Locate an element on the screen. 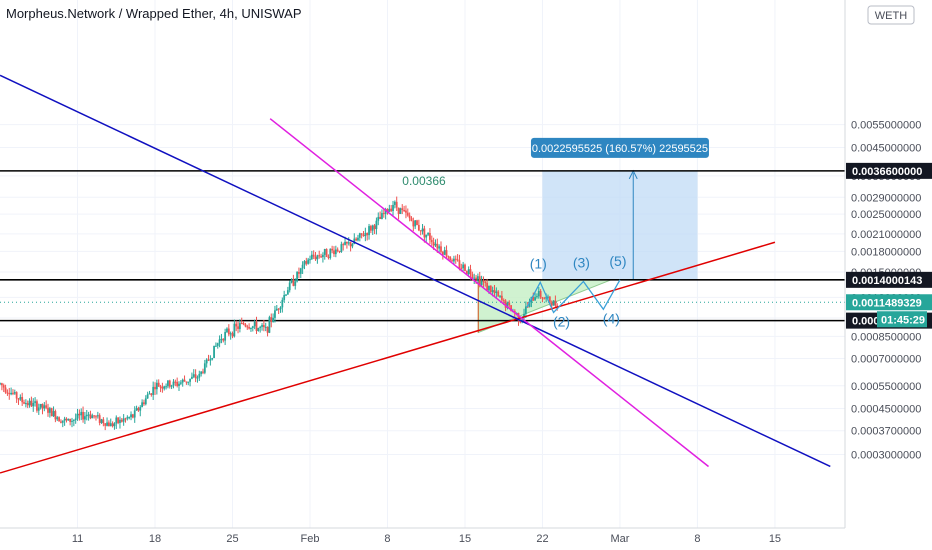 This screenshot has width=932, height=550. time-tick-label: 18 is located at coordinates (155, 539).